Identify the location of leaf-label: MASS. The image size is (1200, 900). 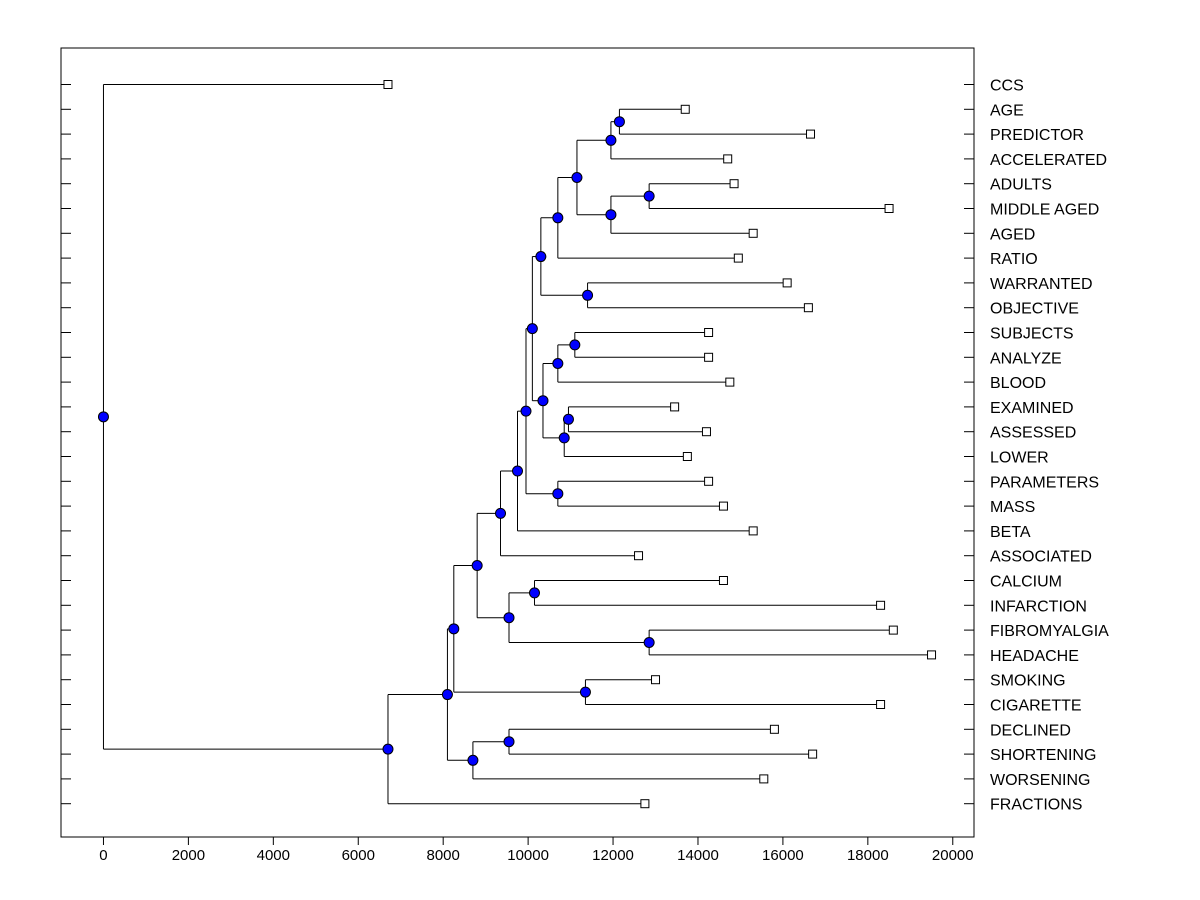
(1012, 507).